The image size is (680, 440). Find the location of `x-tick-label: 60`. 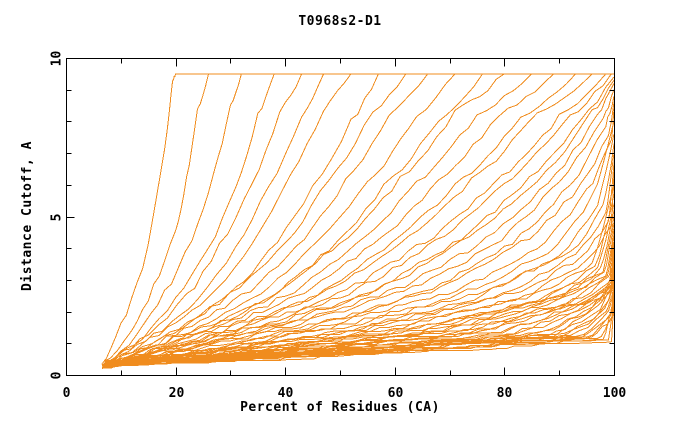

x-tick-label: 60 is located at coordinates (396, 393).